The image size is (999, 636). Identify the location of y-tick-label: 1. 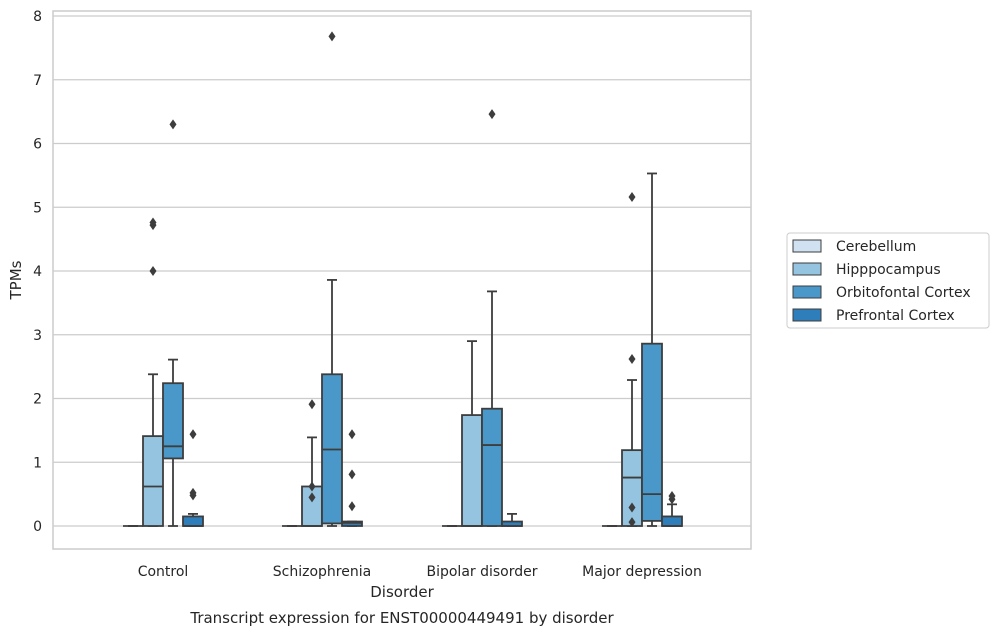
(37, 463).